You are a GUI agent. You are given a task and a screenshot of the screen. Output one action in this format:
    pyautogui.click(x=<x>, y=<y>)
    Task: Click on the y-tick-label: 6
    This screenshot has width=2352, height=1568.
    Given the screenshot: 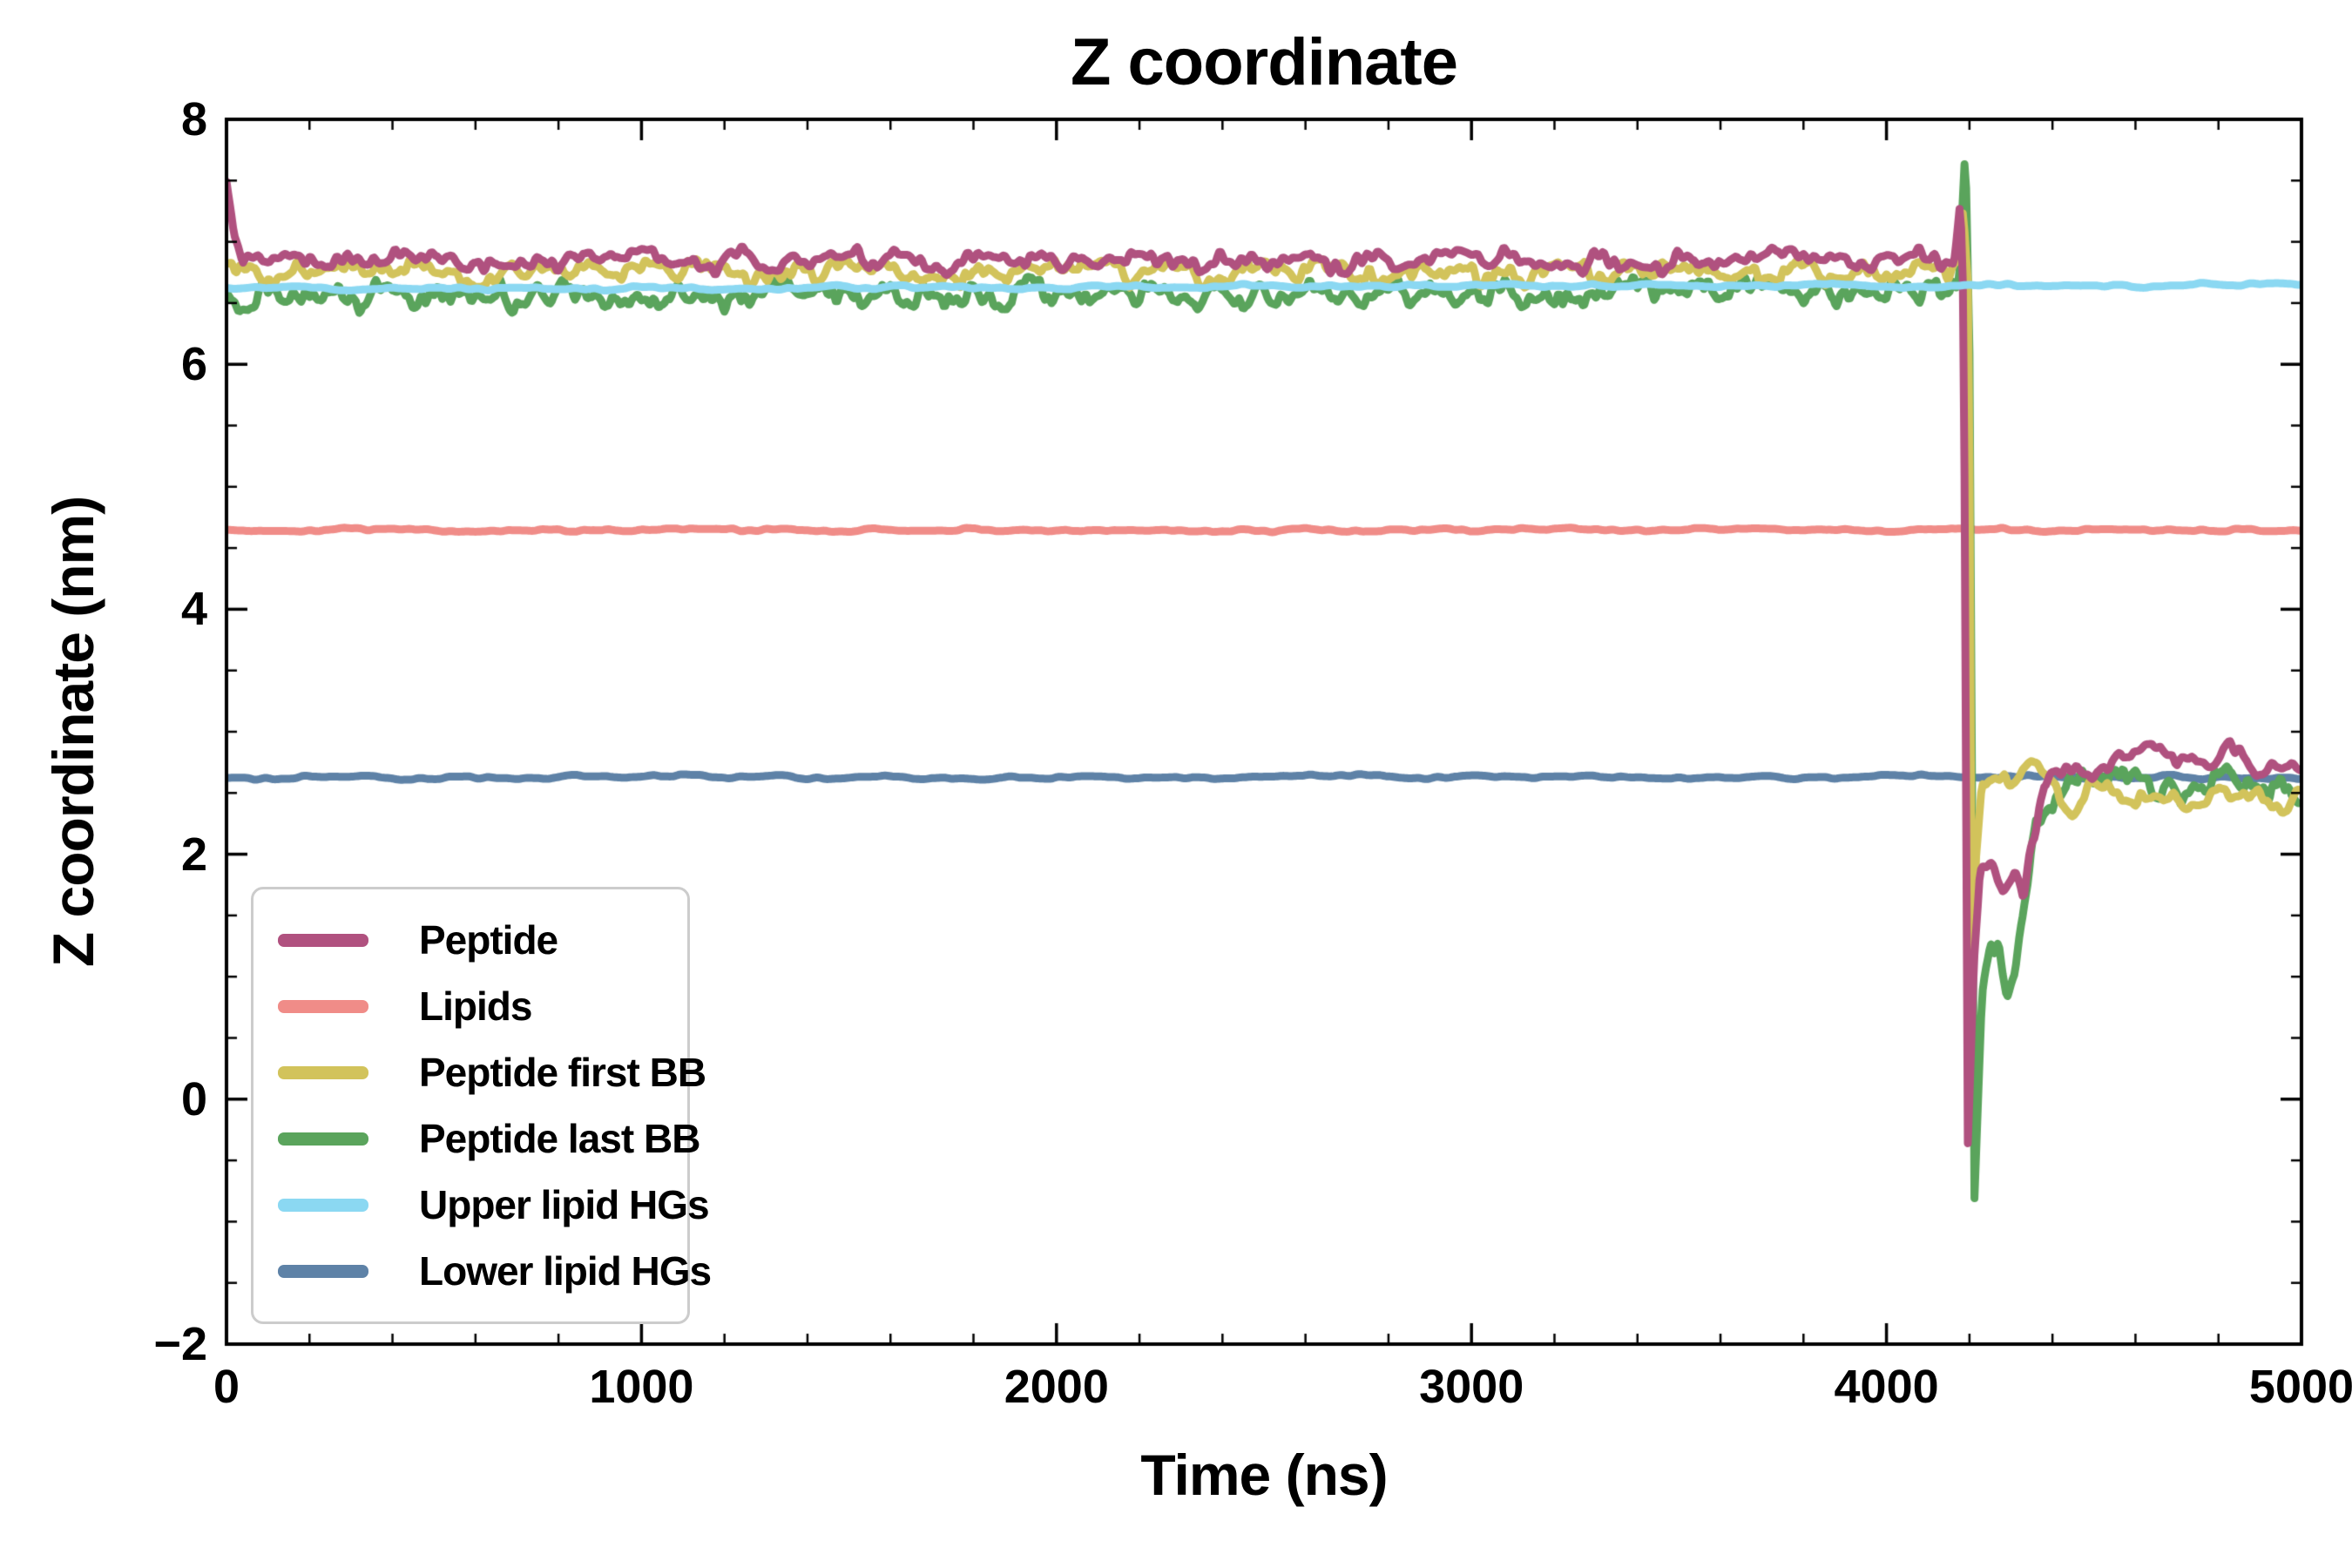 What is the action you would take?
    pyautogui.click(x=193, y=364)
    